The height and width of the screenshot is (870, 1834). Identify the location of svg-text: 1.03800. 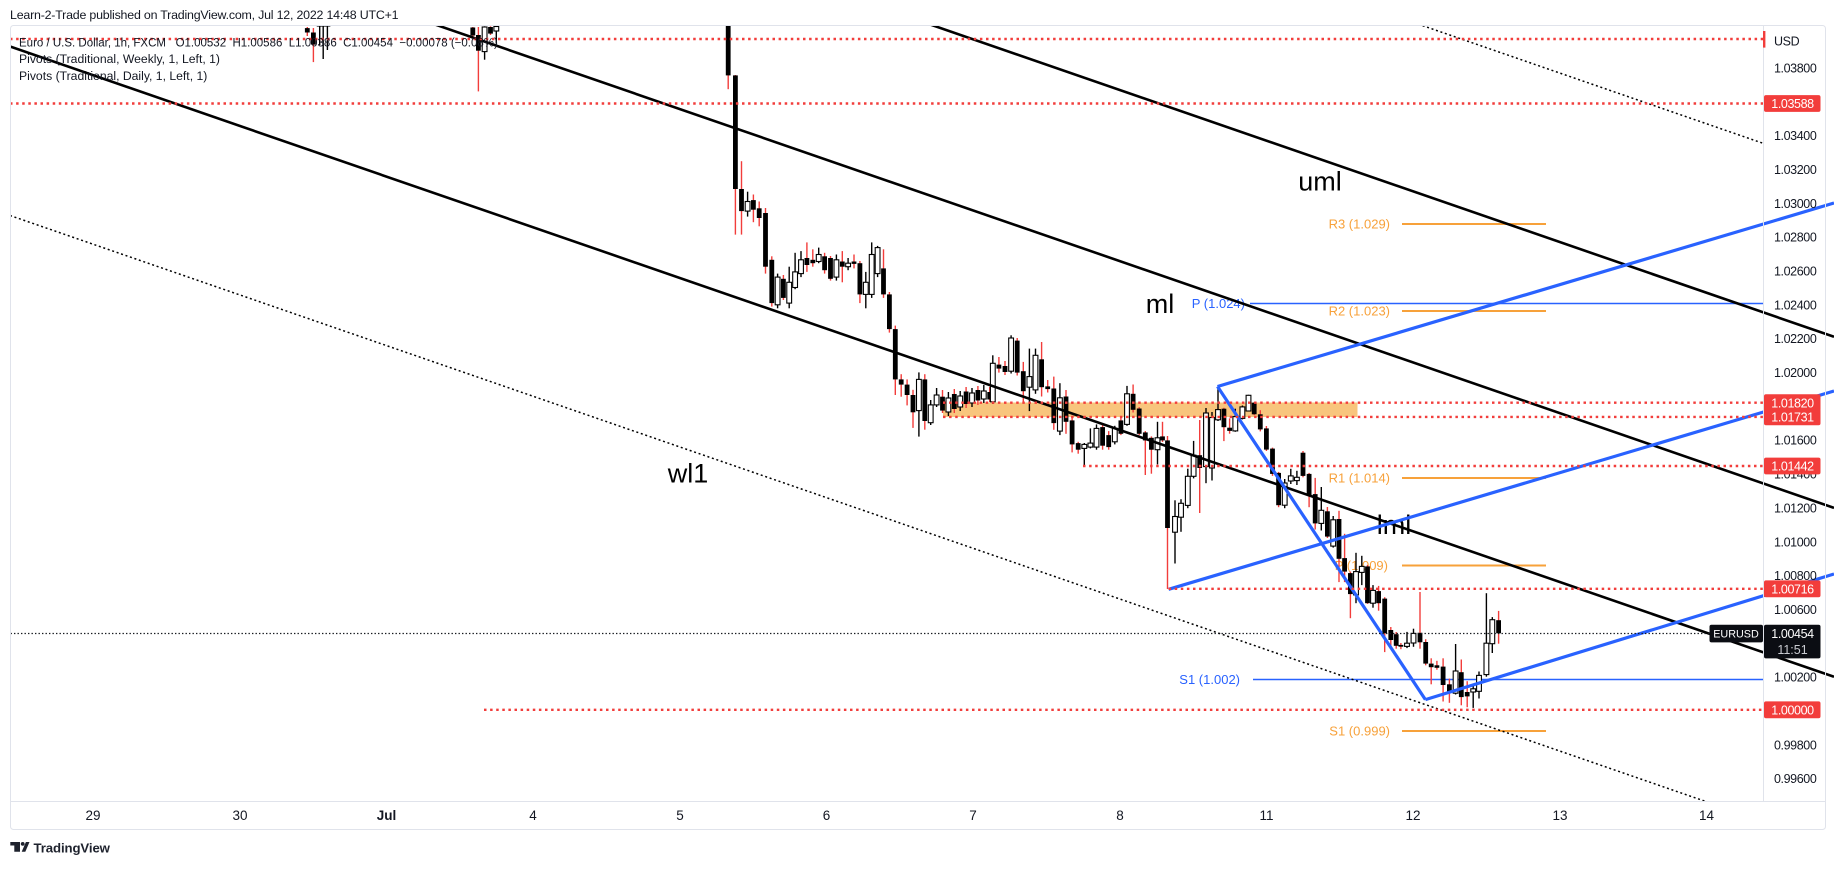
(1795, 69).